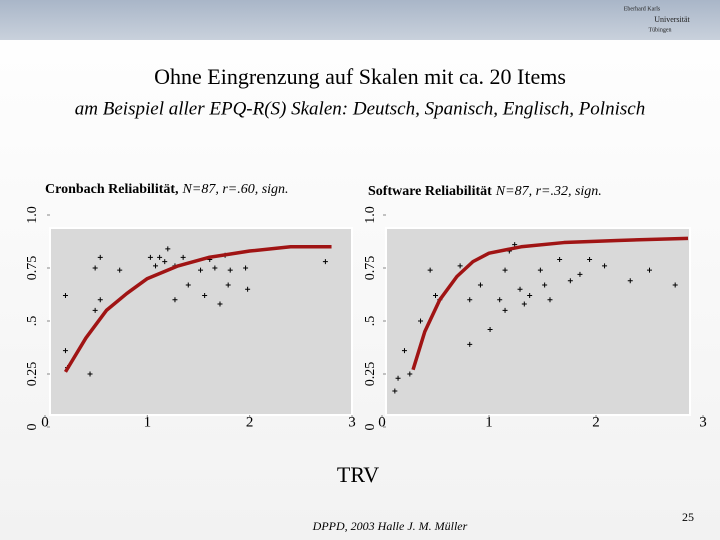  What do you see at coordinates (660, 30) in the screenshot?
I see `logo-text: Tübingen` at bounding box center [660, 30].